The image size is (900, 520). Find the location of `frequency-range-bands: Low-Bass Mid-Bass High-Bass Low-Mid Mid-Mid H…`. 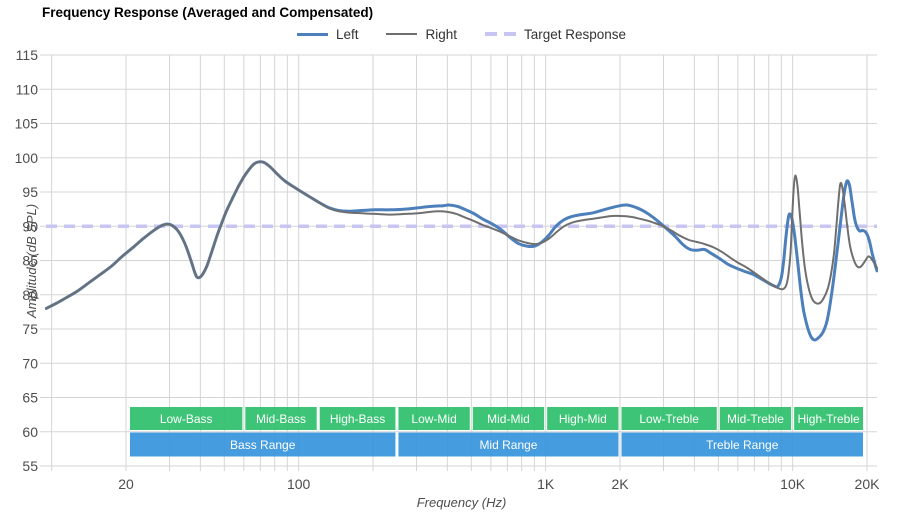

frequency-range-bands: Low-Bass Mid-Bass High-Bass Low-Mid Mid-Mid H… is located at coordinates (496, 432).